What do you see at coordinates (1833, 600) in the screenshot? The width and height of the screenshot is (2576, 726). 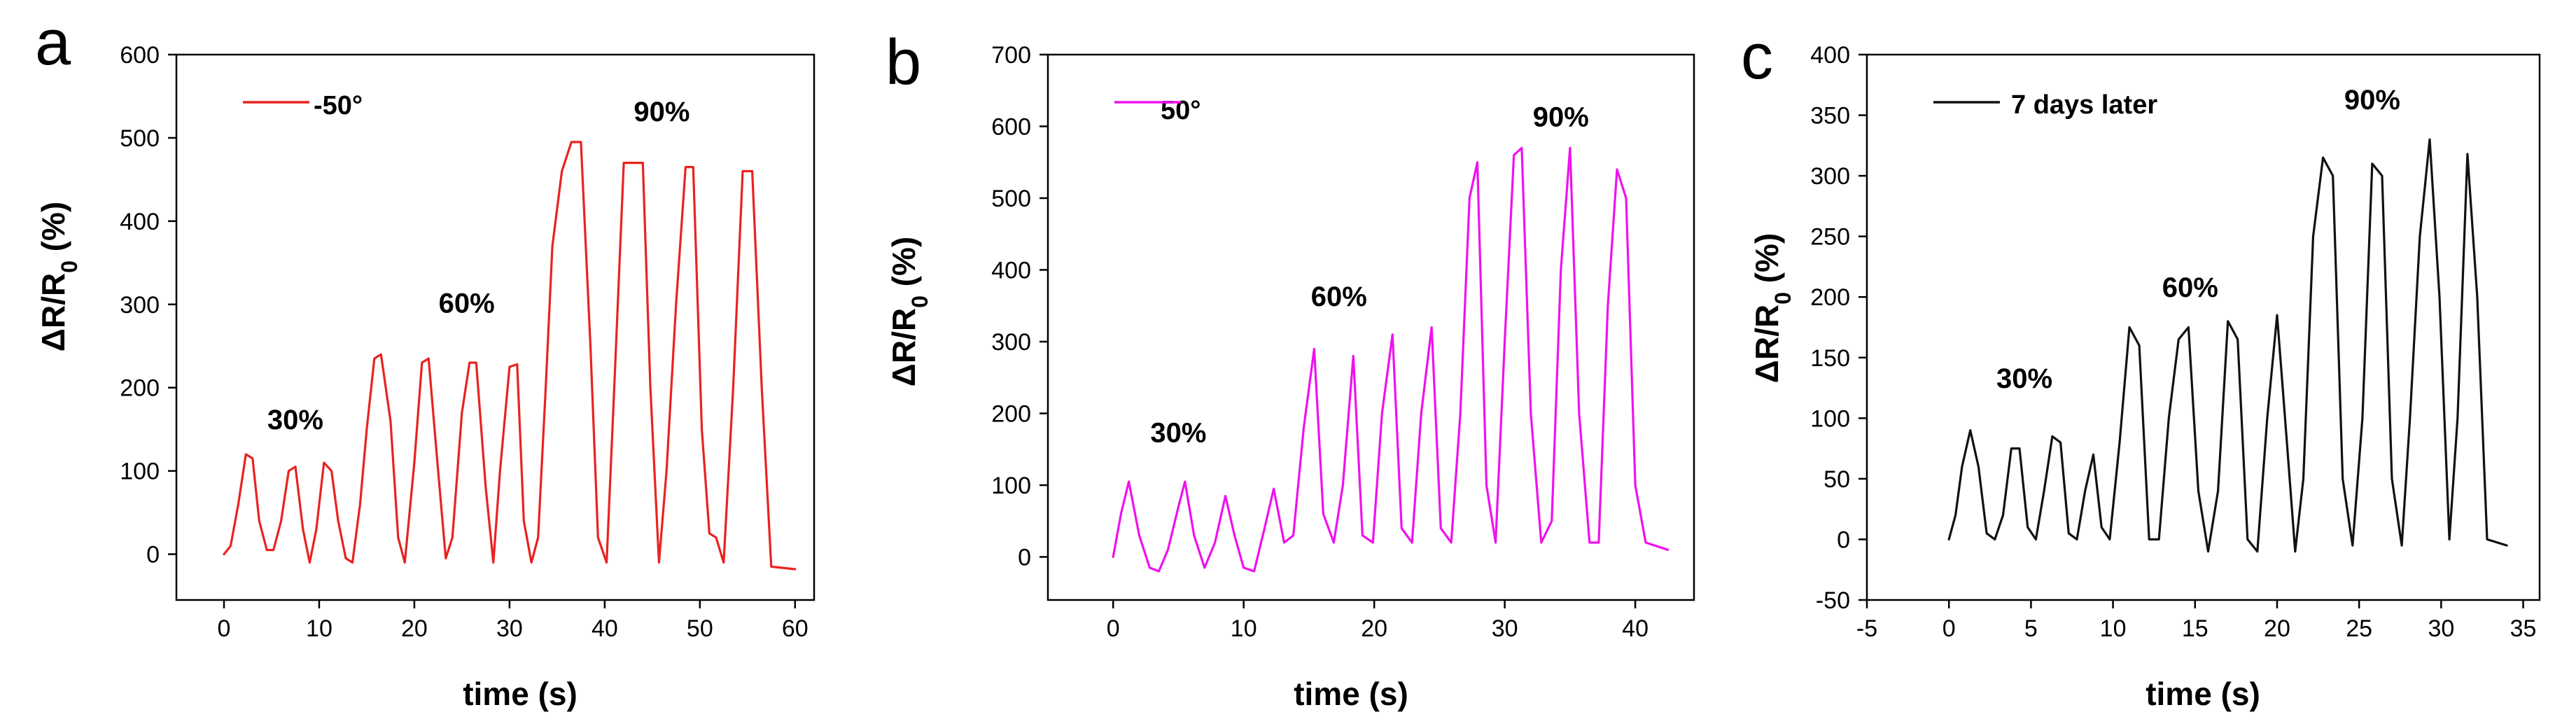 I see `y-tick-label: -50` at bounding box center [1833, 600].